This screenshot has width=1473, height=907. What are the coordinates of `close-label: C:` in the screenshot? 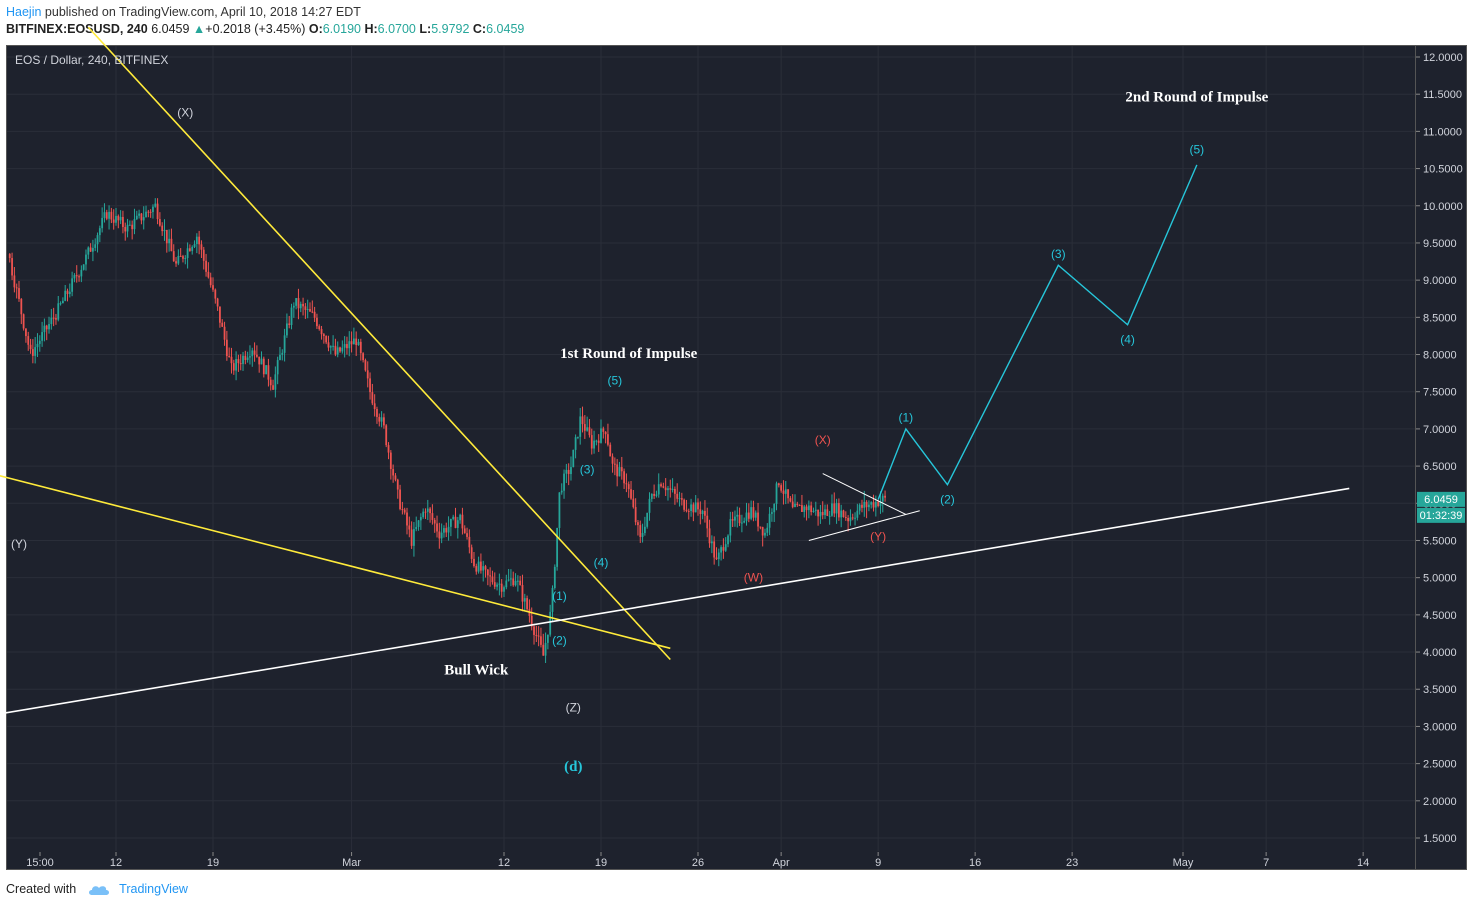 It's located at (479, 29).